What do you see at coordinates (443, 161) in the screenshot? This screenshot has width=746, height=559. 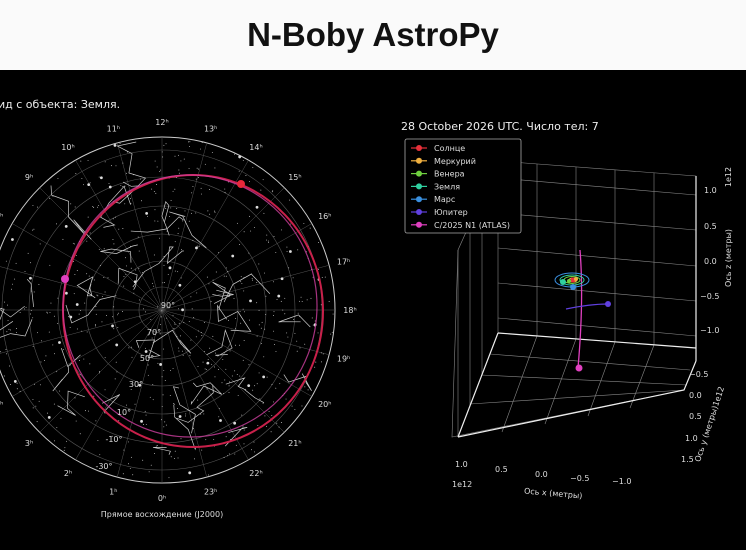 I see `legend-item: Меркурий` at bounding box center [443, 161].